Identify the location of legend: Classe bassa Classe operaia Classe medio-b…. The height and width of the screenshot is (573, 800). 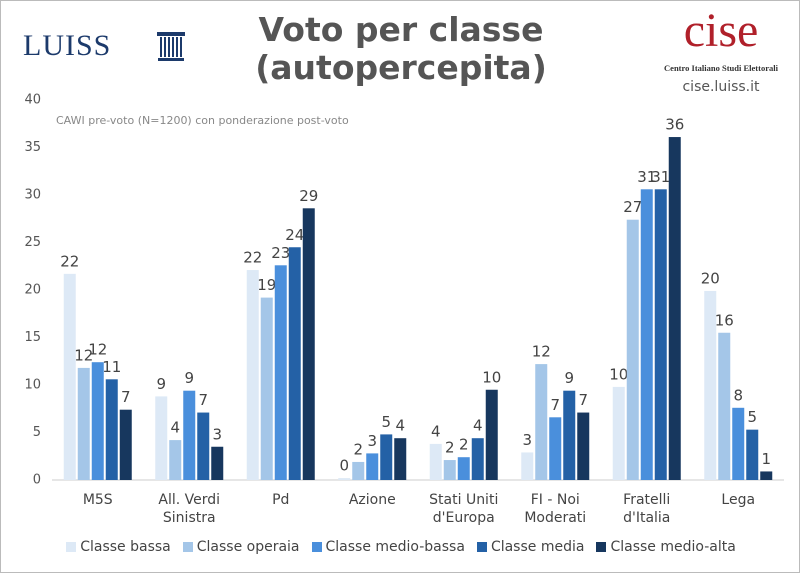
(400, 547).